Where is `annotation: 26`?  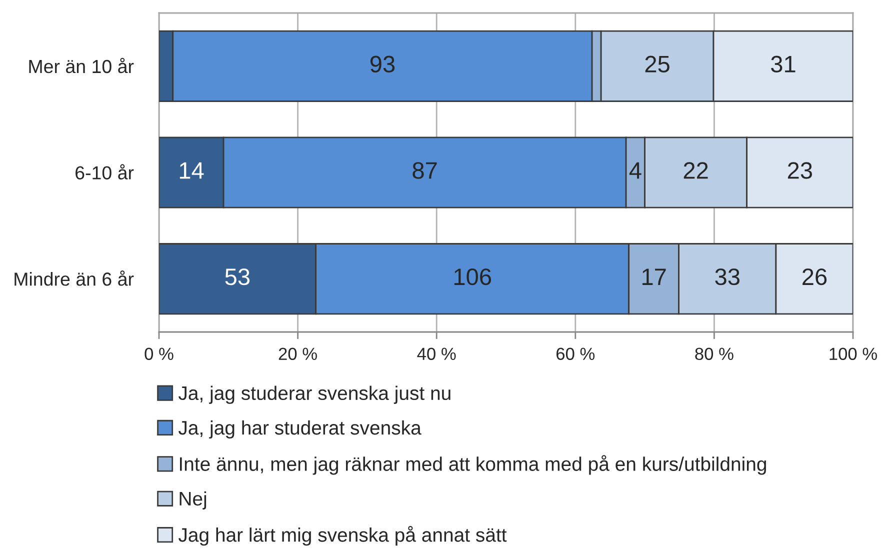 annotation: 26 is located at coordinates (814, 277).